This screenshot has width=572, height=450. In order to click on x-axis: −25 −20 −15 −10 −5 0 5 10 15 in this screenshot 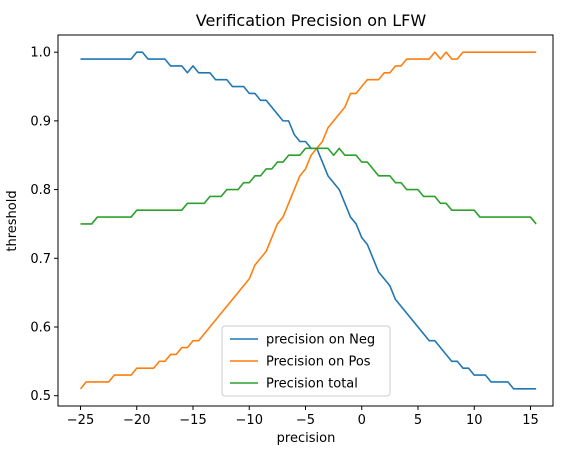, I will do `click(303, 417)`.